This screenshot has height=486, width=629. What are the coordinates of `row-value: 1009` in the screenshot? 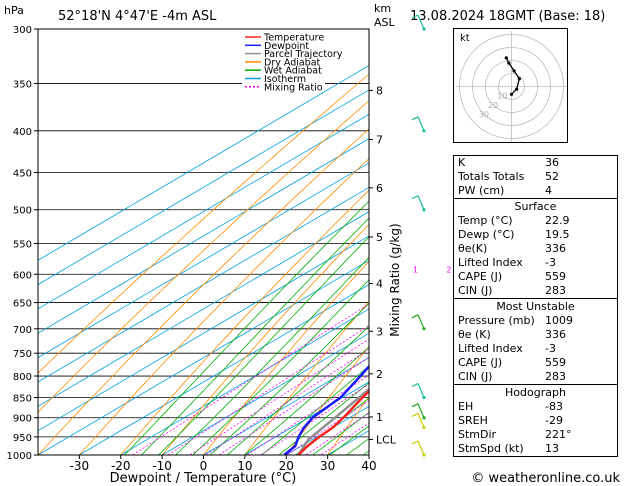 It's located at (559, 320).